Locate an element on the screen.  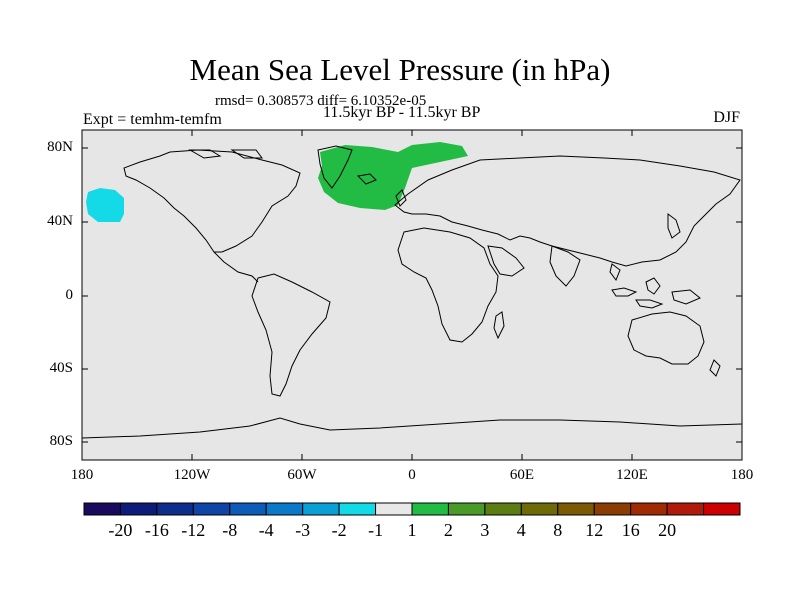
map-title: Mean Sea Level Pressure (in hPa) is located at coordinates (400, 69).